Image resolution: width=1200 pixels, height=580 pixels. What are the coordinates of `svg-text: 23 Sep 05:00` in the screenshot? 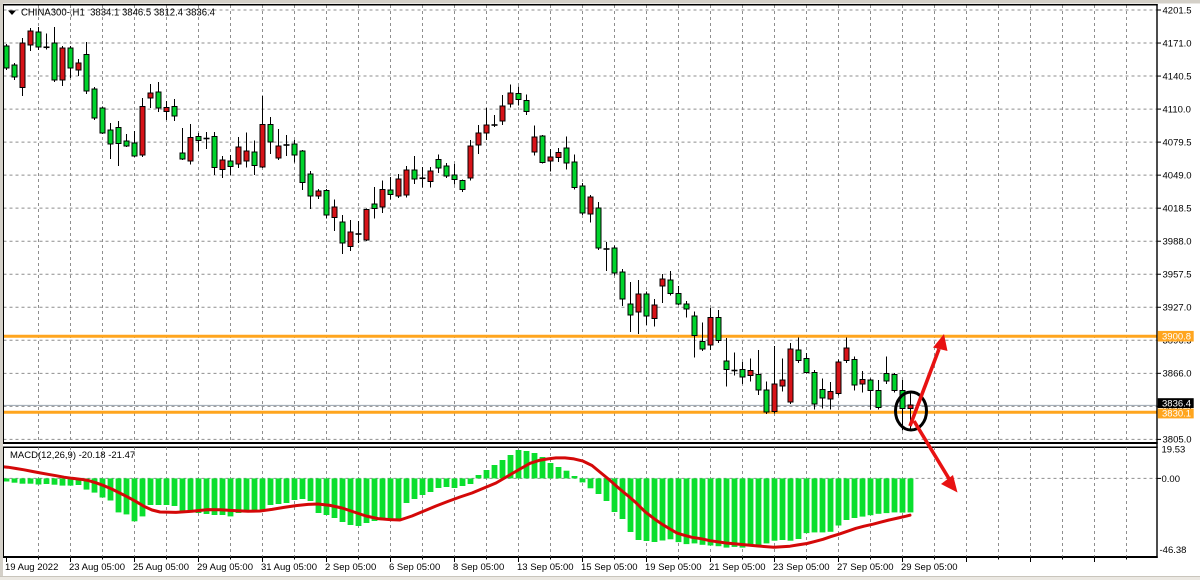 It's located at (801, 567).